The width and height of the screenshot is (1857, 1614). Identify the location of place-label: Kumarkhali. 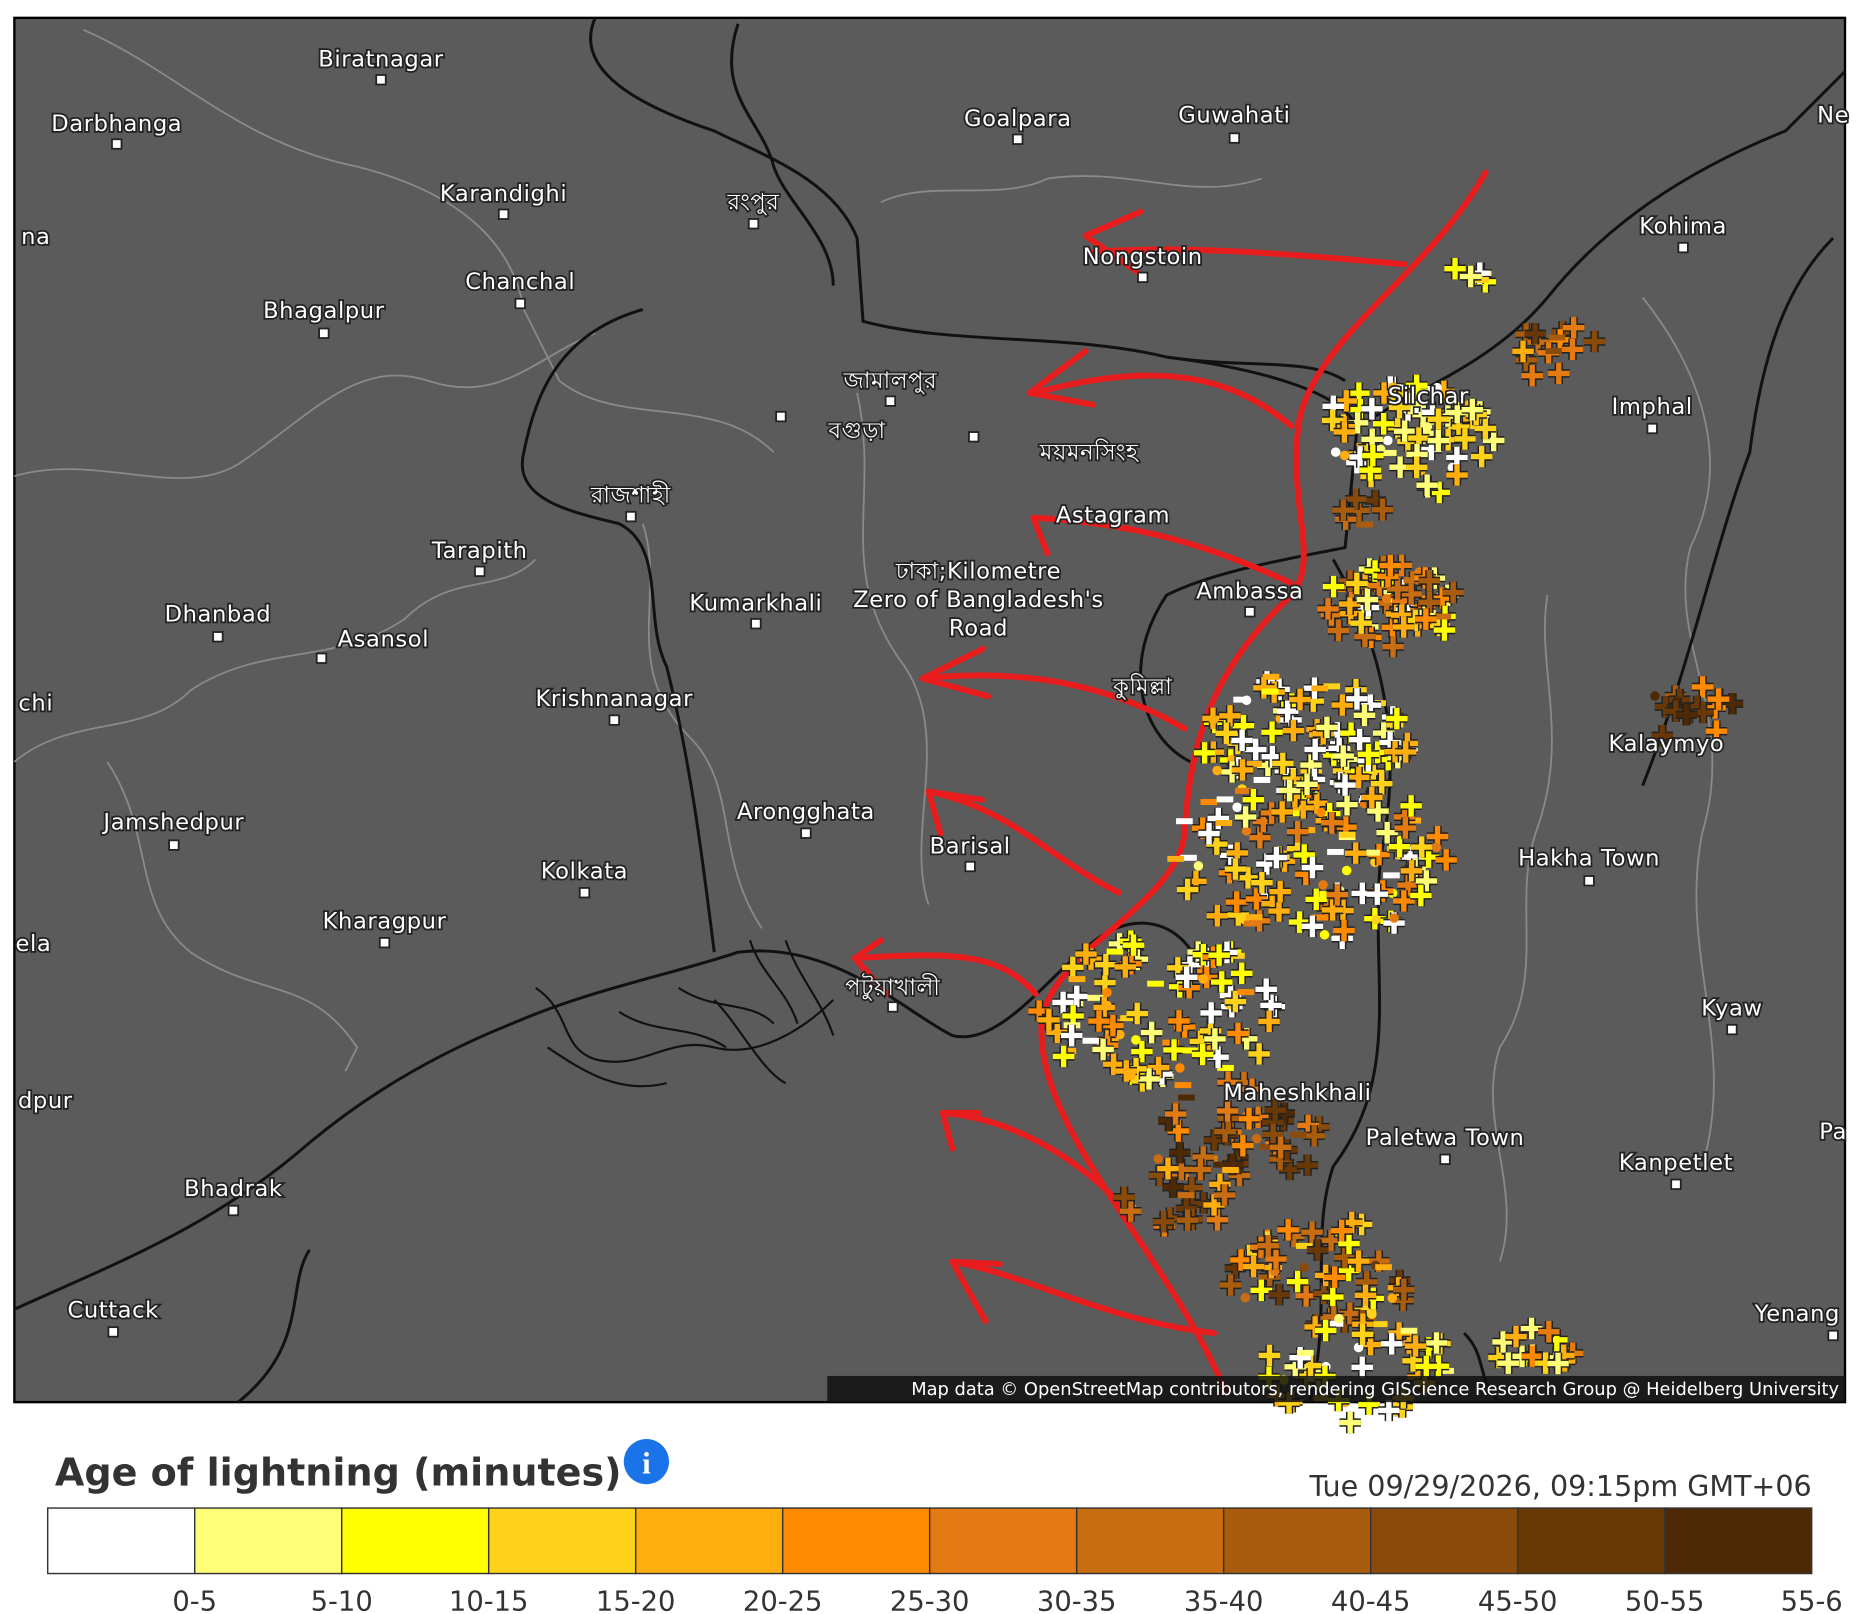
(755, 604).